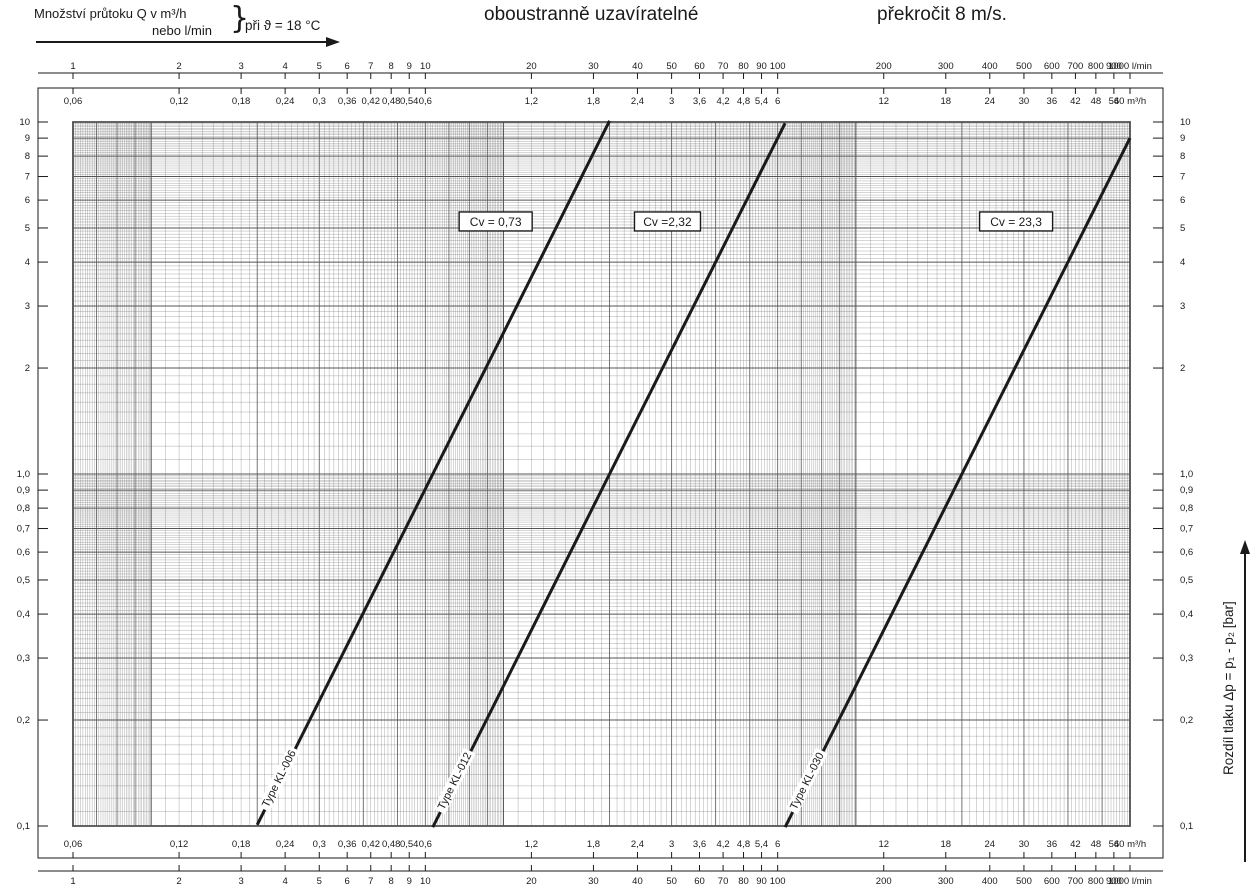 The height and width of the screenshot is (889, 1256). Describe the element at coordinates (531, 66) in the screenshot. I see `x-tick-label-lmin-top: 20` at that location.